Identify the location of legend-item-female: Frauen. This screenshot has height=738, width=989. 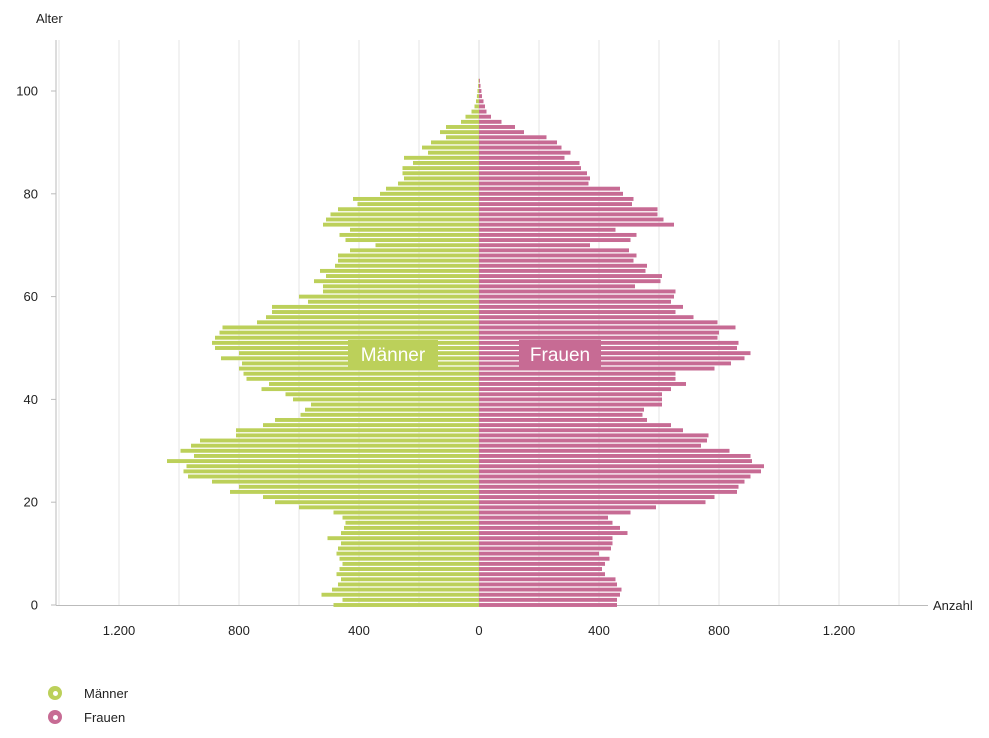
(88, 717).